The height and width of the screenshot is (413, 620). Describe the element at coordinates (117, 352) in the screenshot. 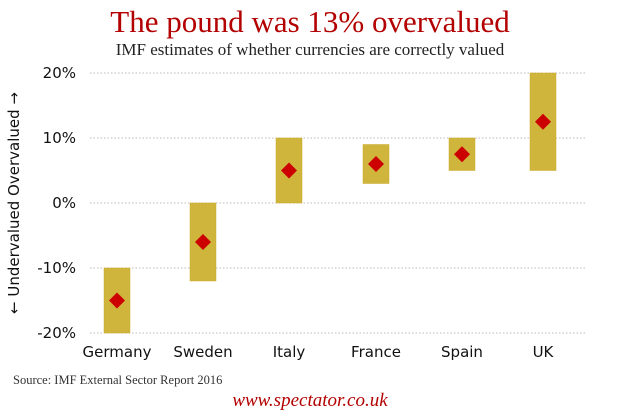

I see `category-label: Germany` at that location.